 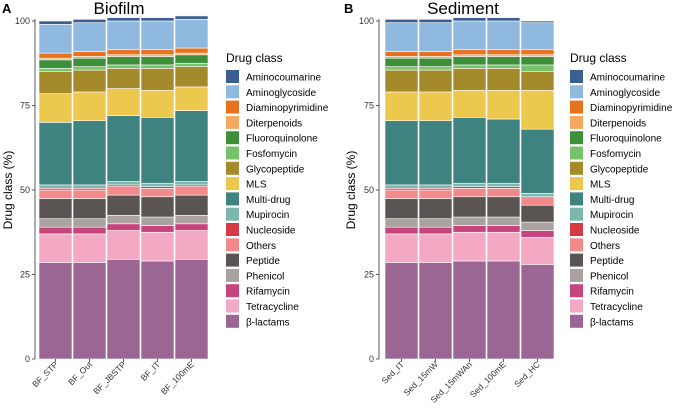 I want to click on sediment-segment-sed-it-mls, so click(x=401, y=106).